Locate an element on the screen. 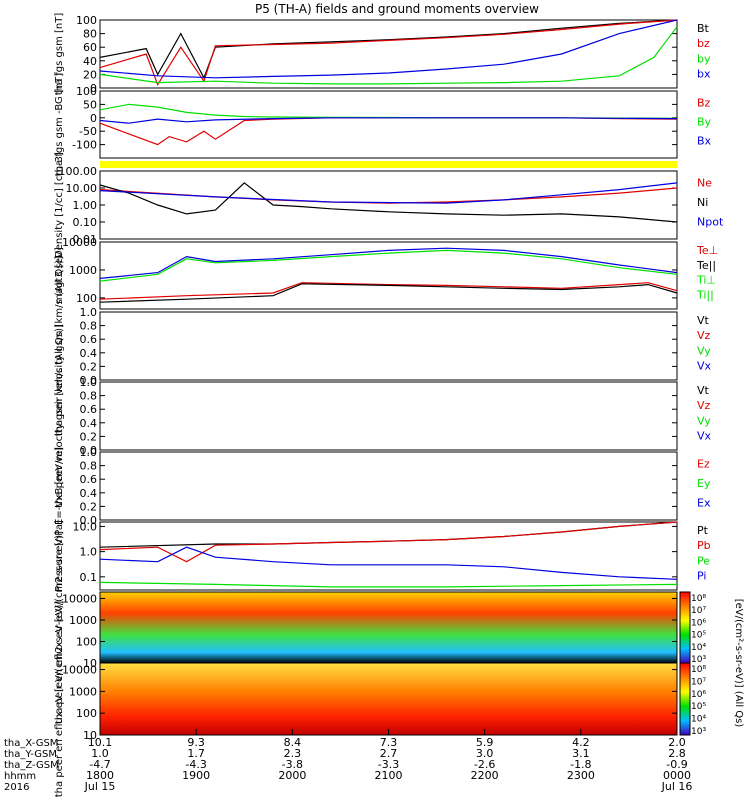 Image resolution: width=750 pixels, height=800 pixels. x-end-date: Jul 16 is located at coordinates (677, 786).